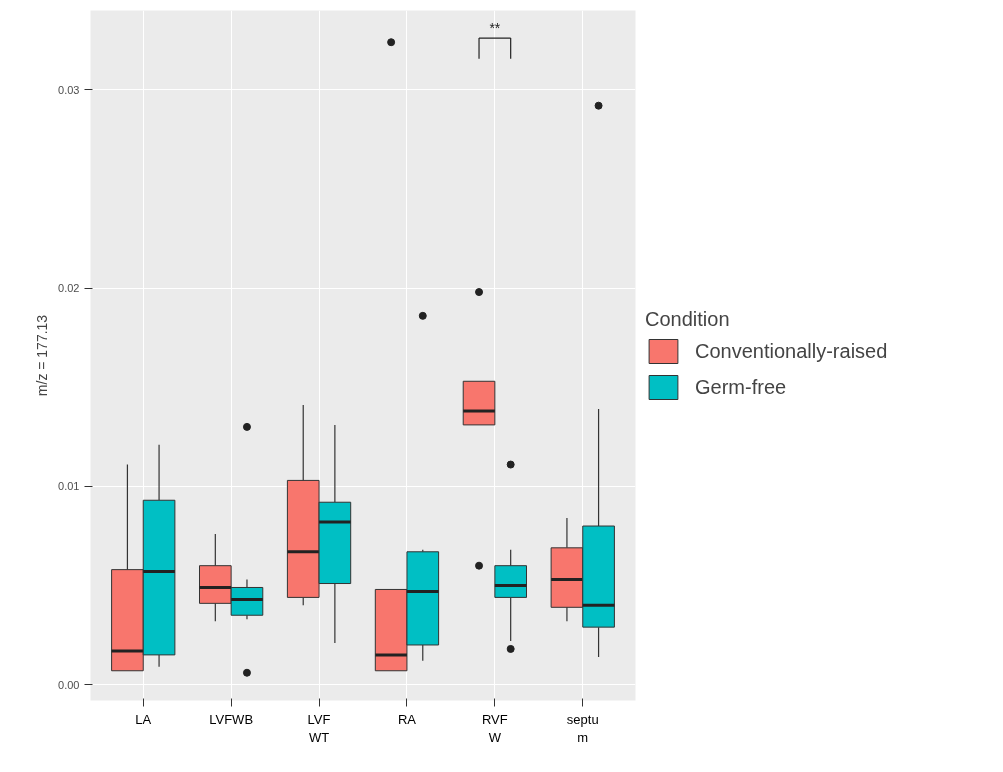 This screenshot has height=772, width=1003. I want to click on x-tick-label: LA, so click(143, 719).